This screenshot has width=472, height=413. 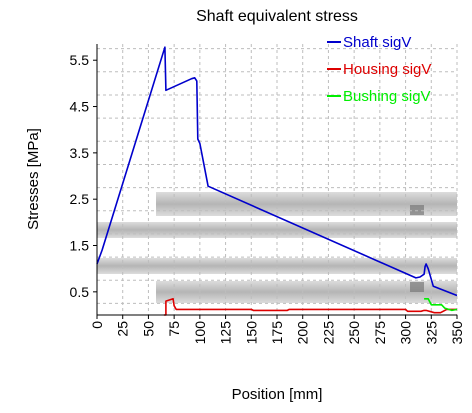 I want to click on y-tick-label: 4.5, so click(x=80, y=107).